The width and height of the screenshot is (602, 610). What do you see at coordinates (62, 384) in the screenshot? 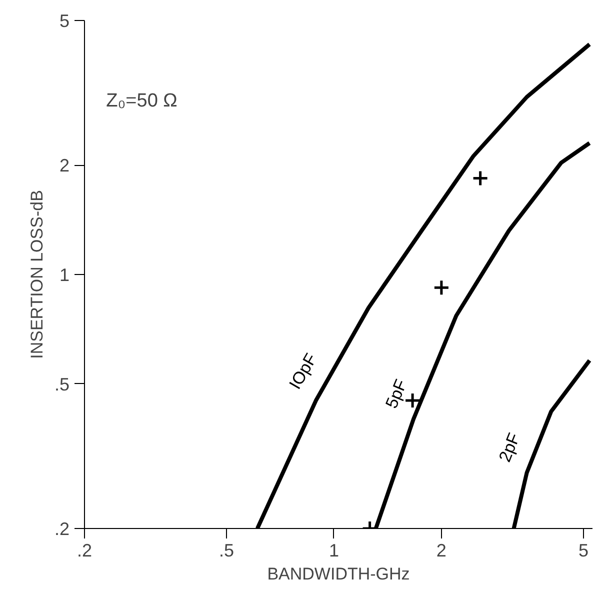
I see `y-tick-label: .5` at bounding box center [62, 384].